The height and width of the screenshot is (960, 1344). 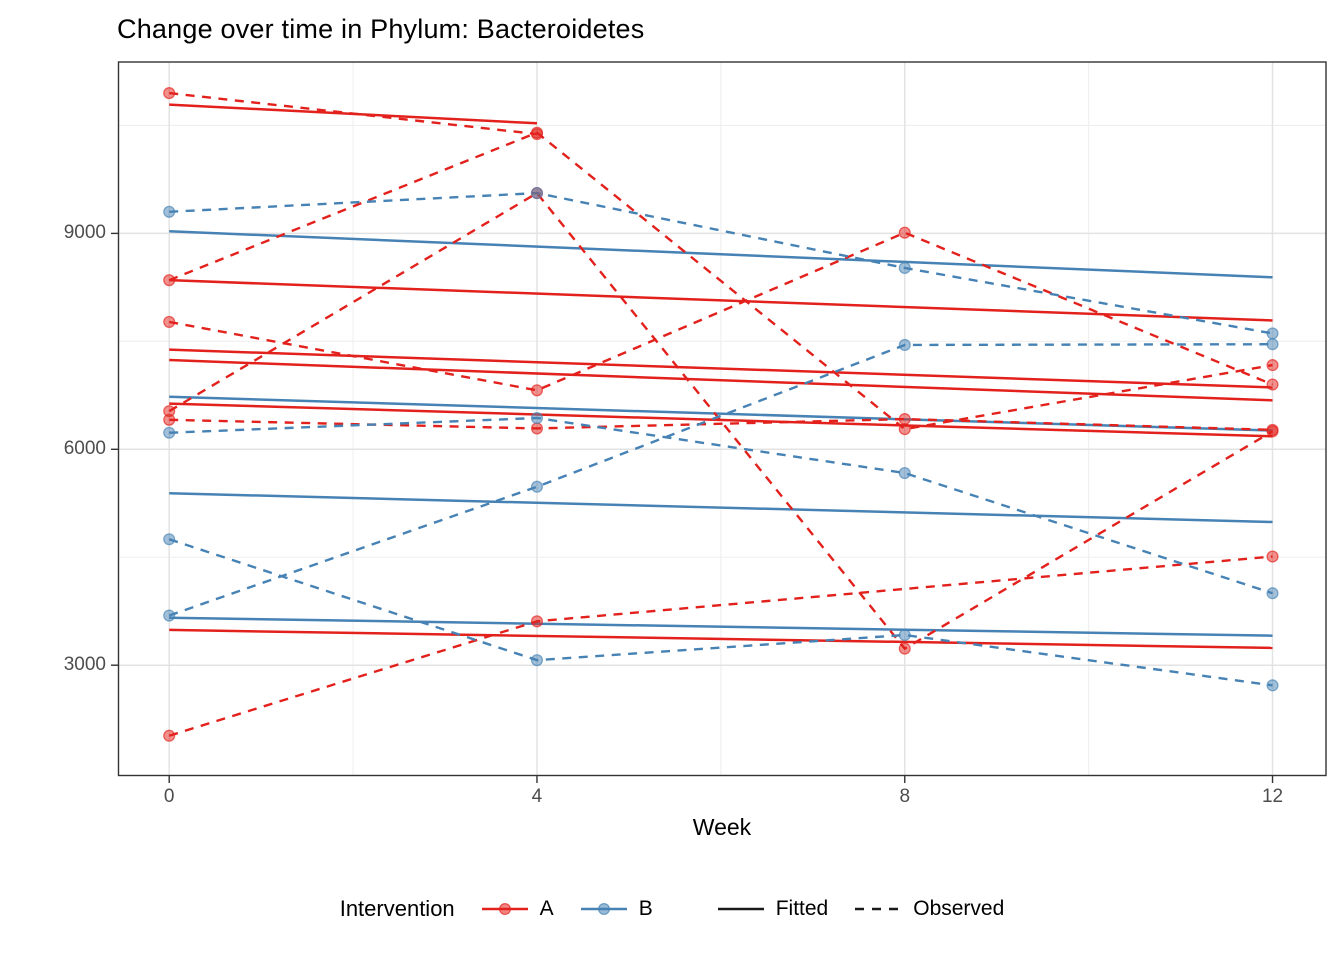 What do you see at coordinates (537, 132) in the screenshot?
I see `point-A2-w4` at bounding box center [537, 132].